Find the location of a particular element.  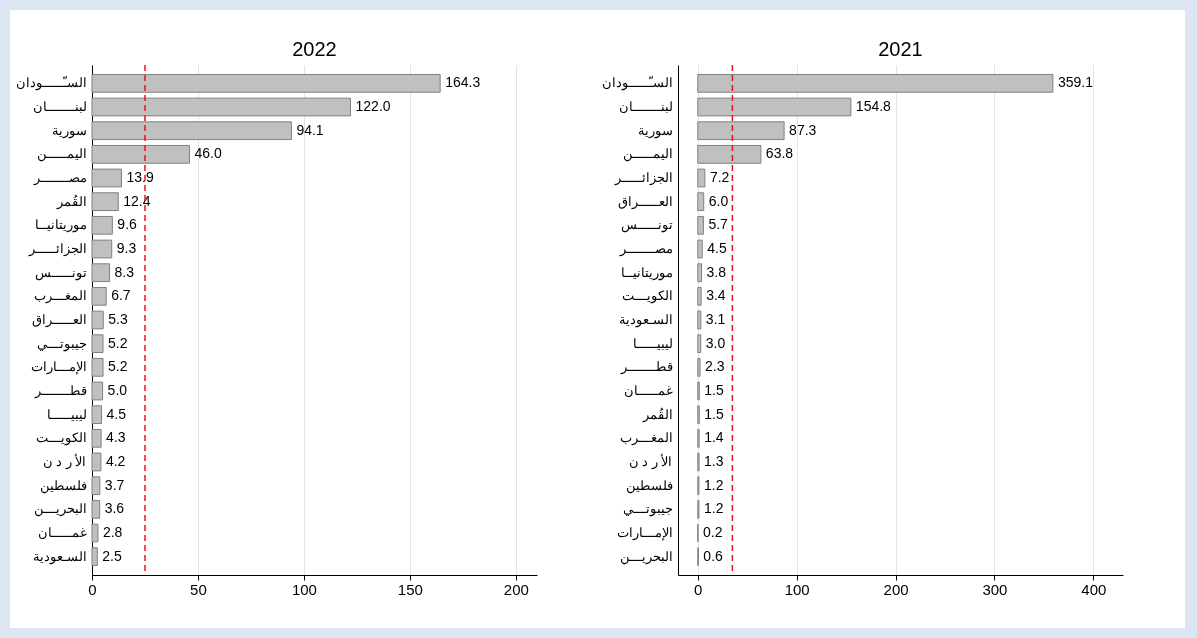

y-tick-label: الإمـــارات is located at coordinates (58, 367).